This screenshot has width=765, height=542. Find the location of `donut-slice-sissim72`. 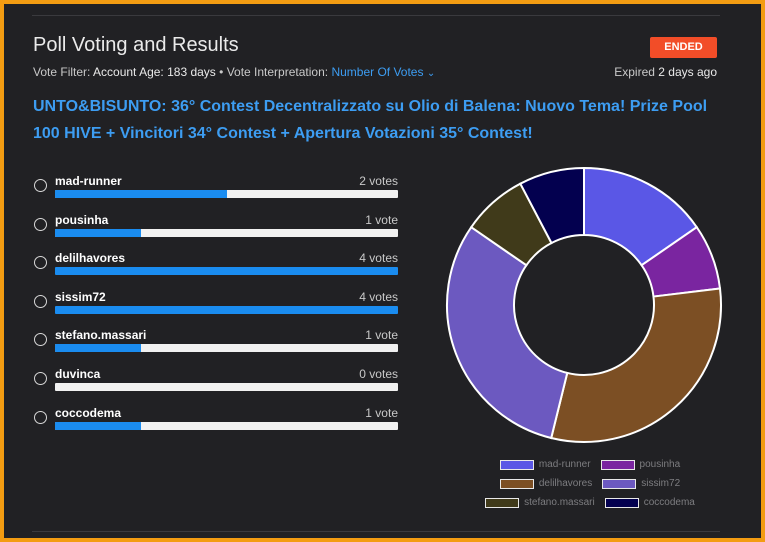

donut-slice-sissim72 is located at coordinates (507, 332).